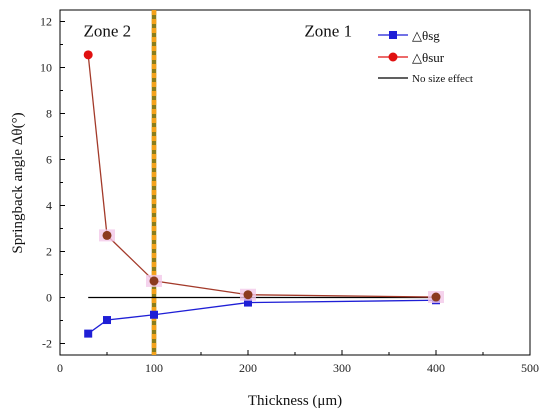 This screenshot has width=550, height=420. Describe the element at coordinates (442, 79) in the screenshot. I see `legend-baseline-label: No size effect` at that location.